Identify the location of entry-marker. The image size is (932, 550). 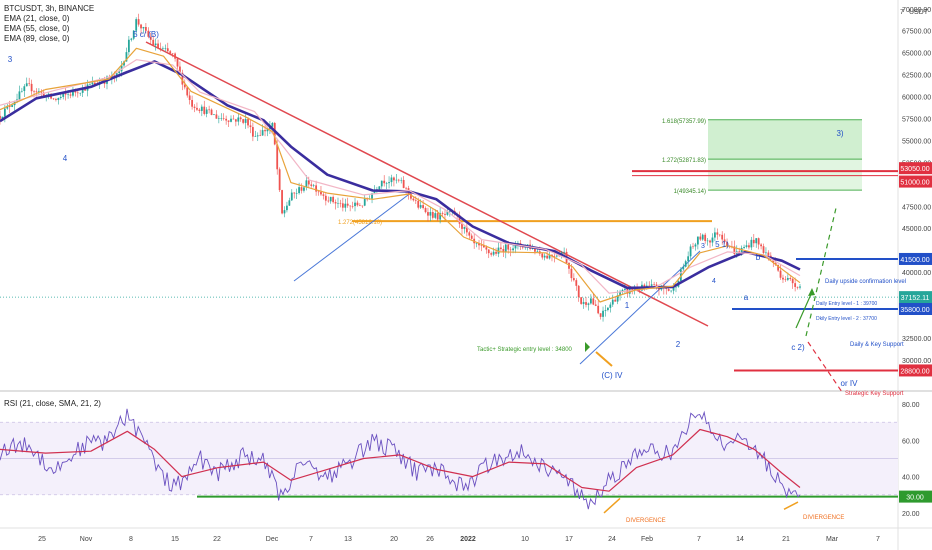
(587, 347).